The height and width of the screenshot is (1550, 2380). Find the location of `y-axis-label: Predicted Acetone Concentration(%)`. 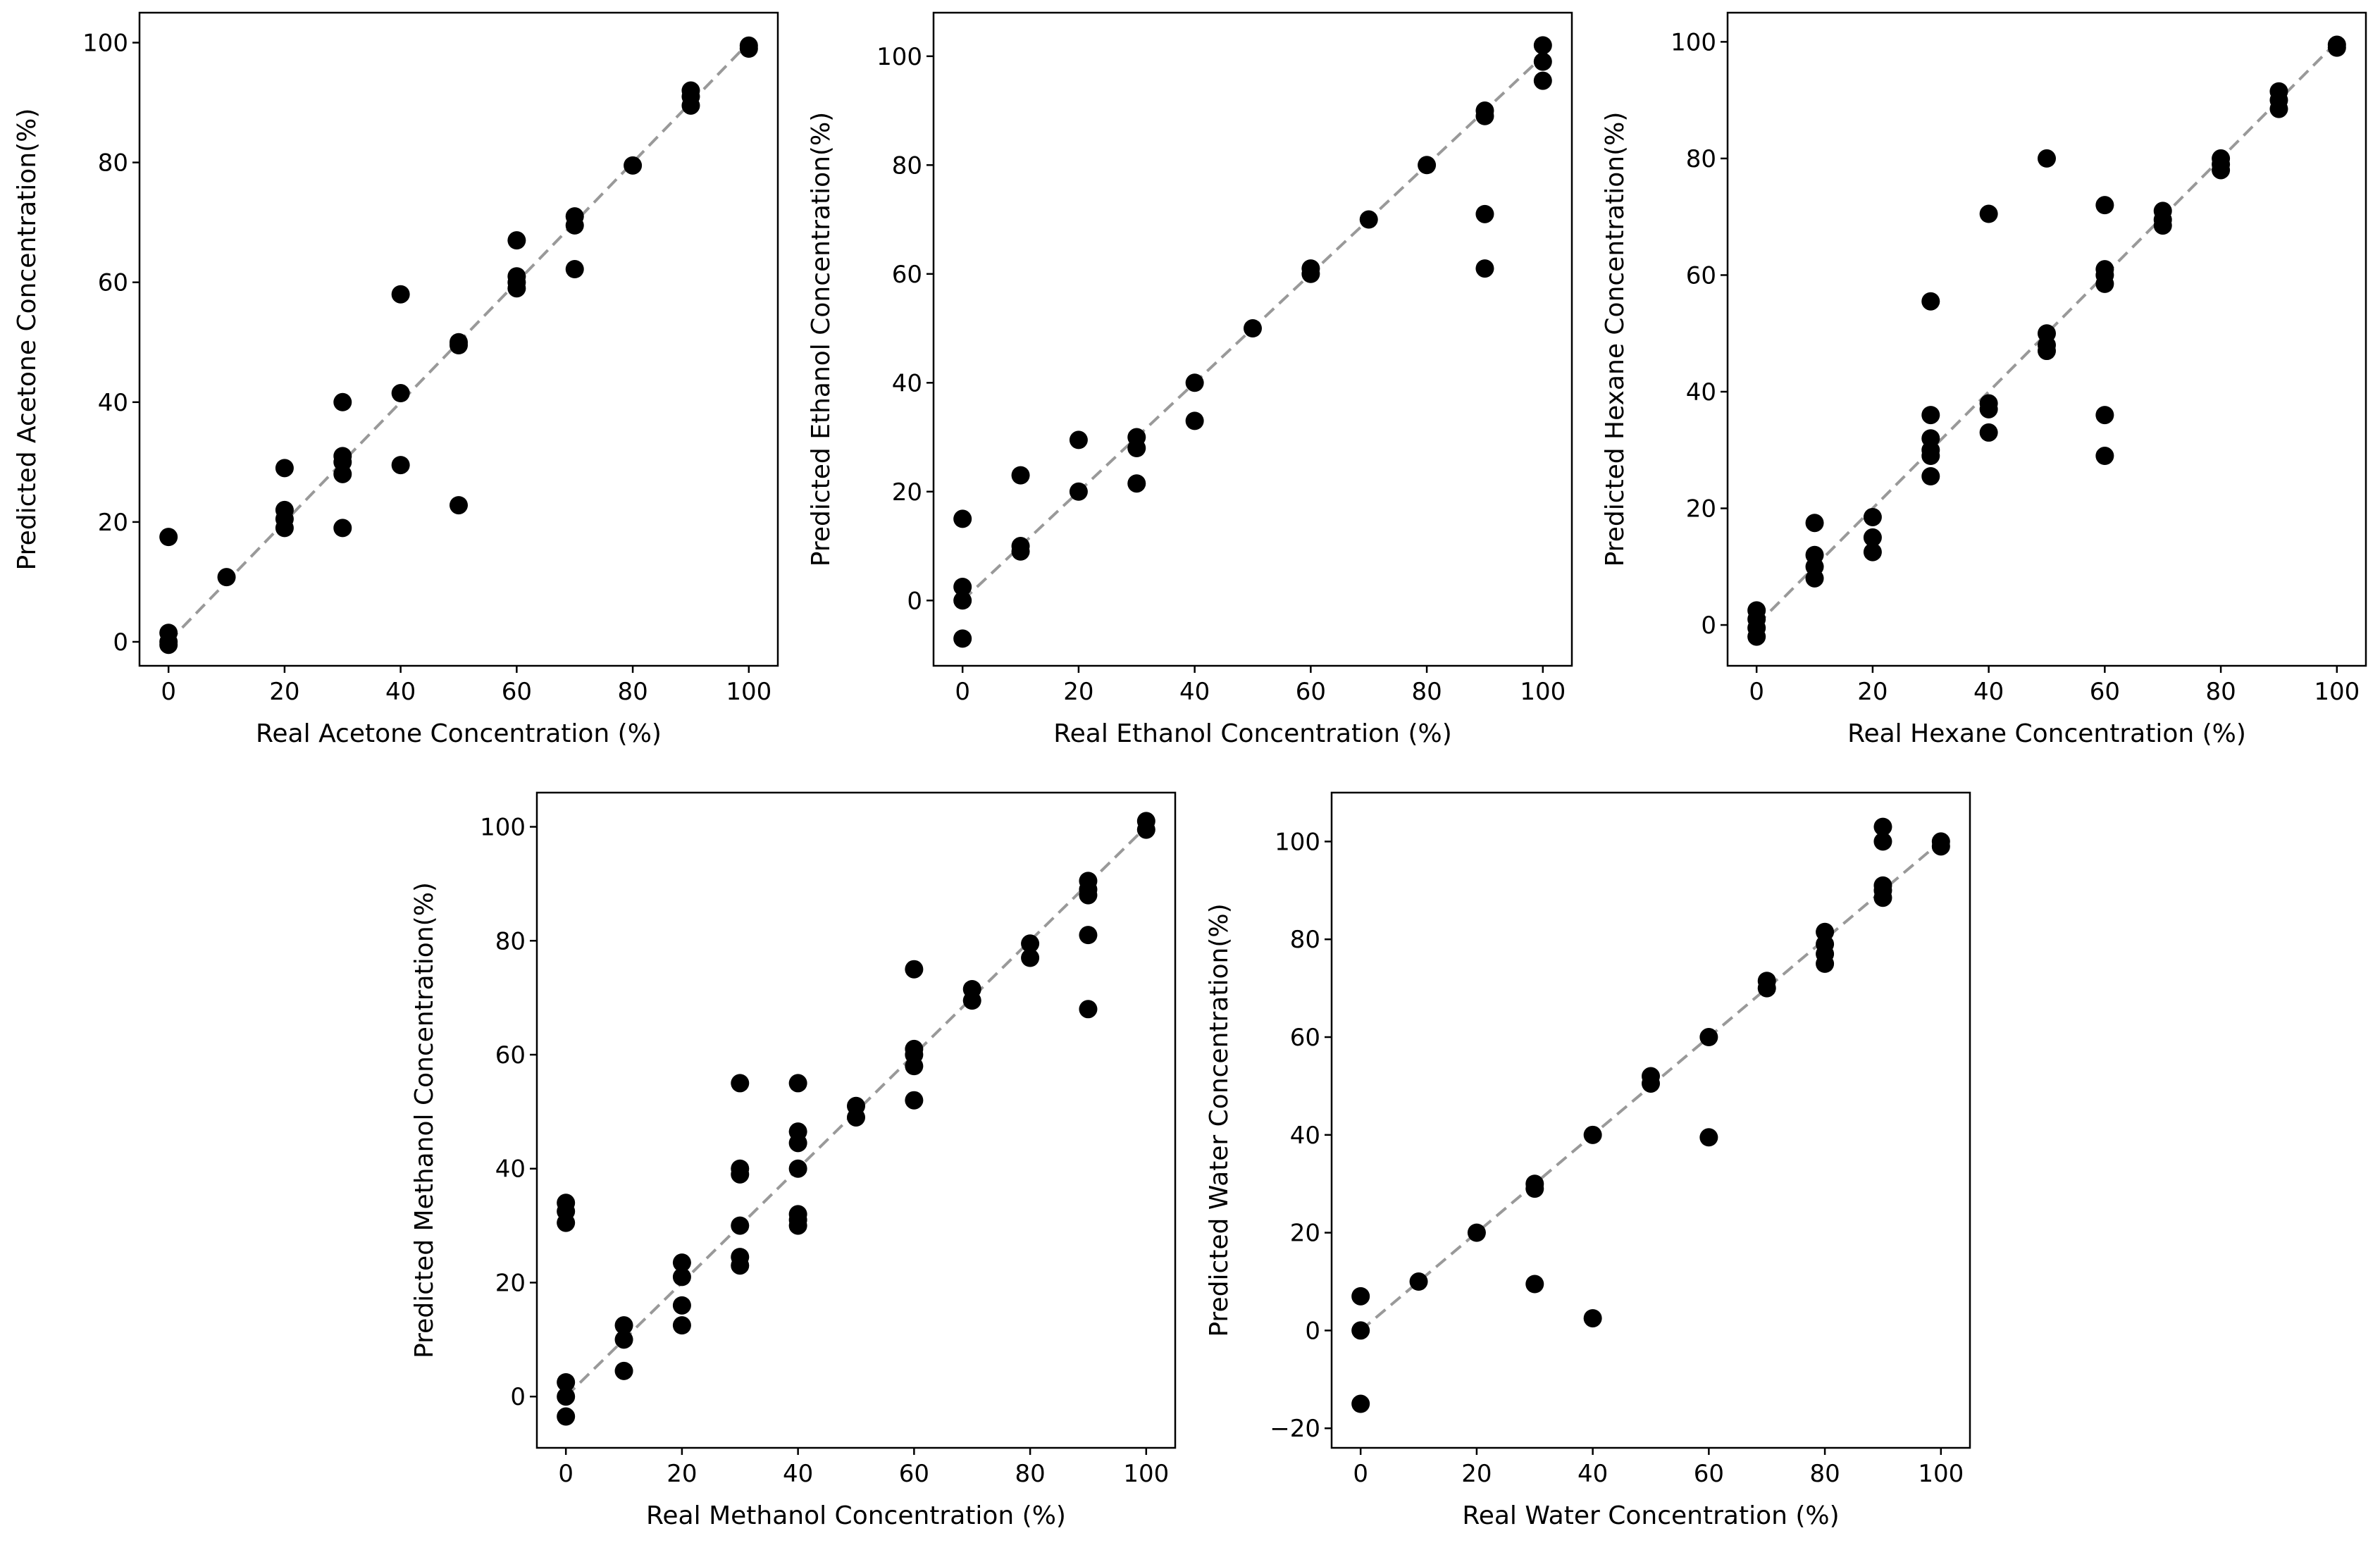

y-axis-label: Predicted Acetone Concentration(%) is located at coordinates (27, 339).